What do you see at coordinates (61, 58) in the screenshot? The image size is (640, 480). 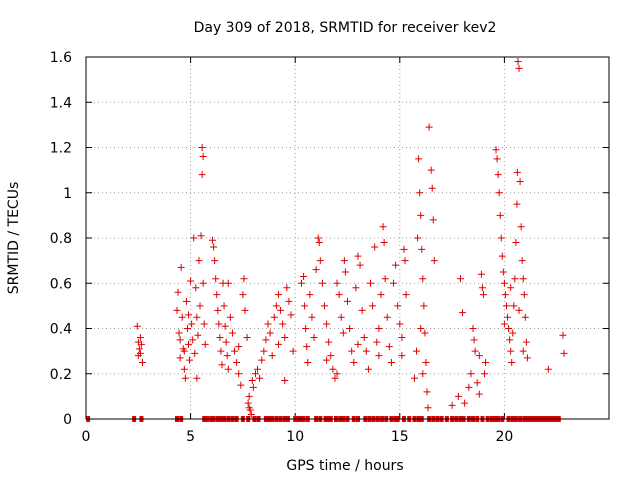 I see `y-tick-label: 1.6` at bounding box center [61, 58].